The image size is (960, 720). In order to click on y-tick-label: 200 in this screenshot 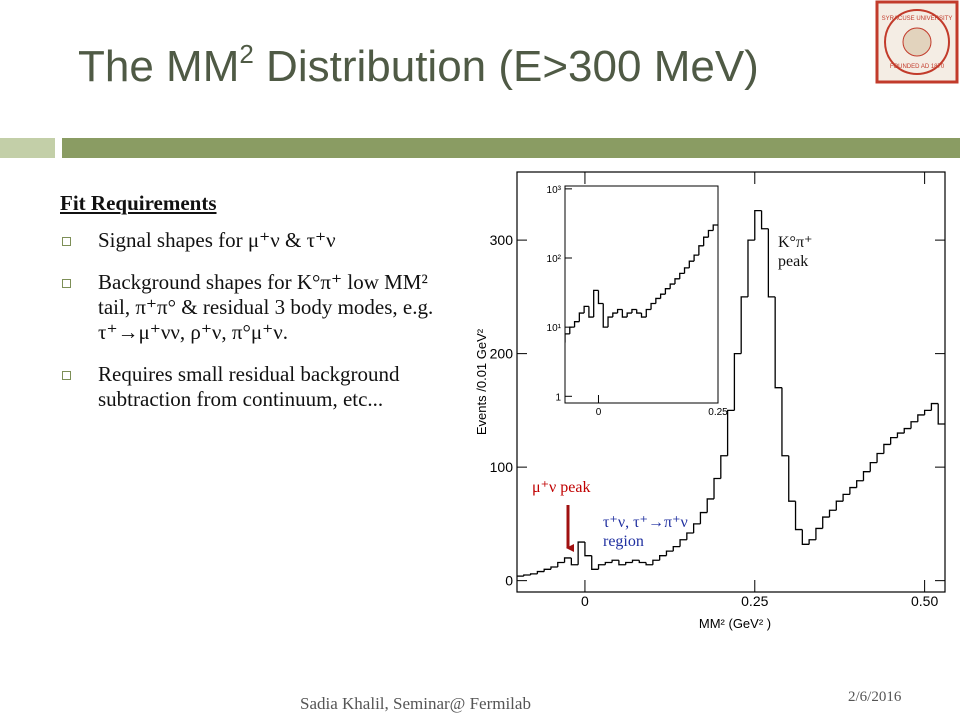, I will do `click(502, 354)`.